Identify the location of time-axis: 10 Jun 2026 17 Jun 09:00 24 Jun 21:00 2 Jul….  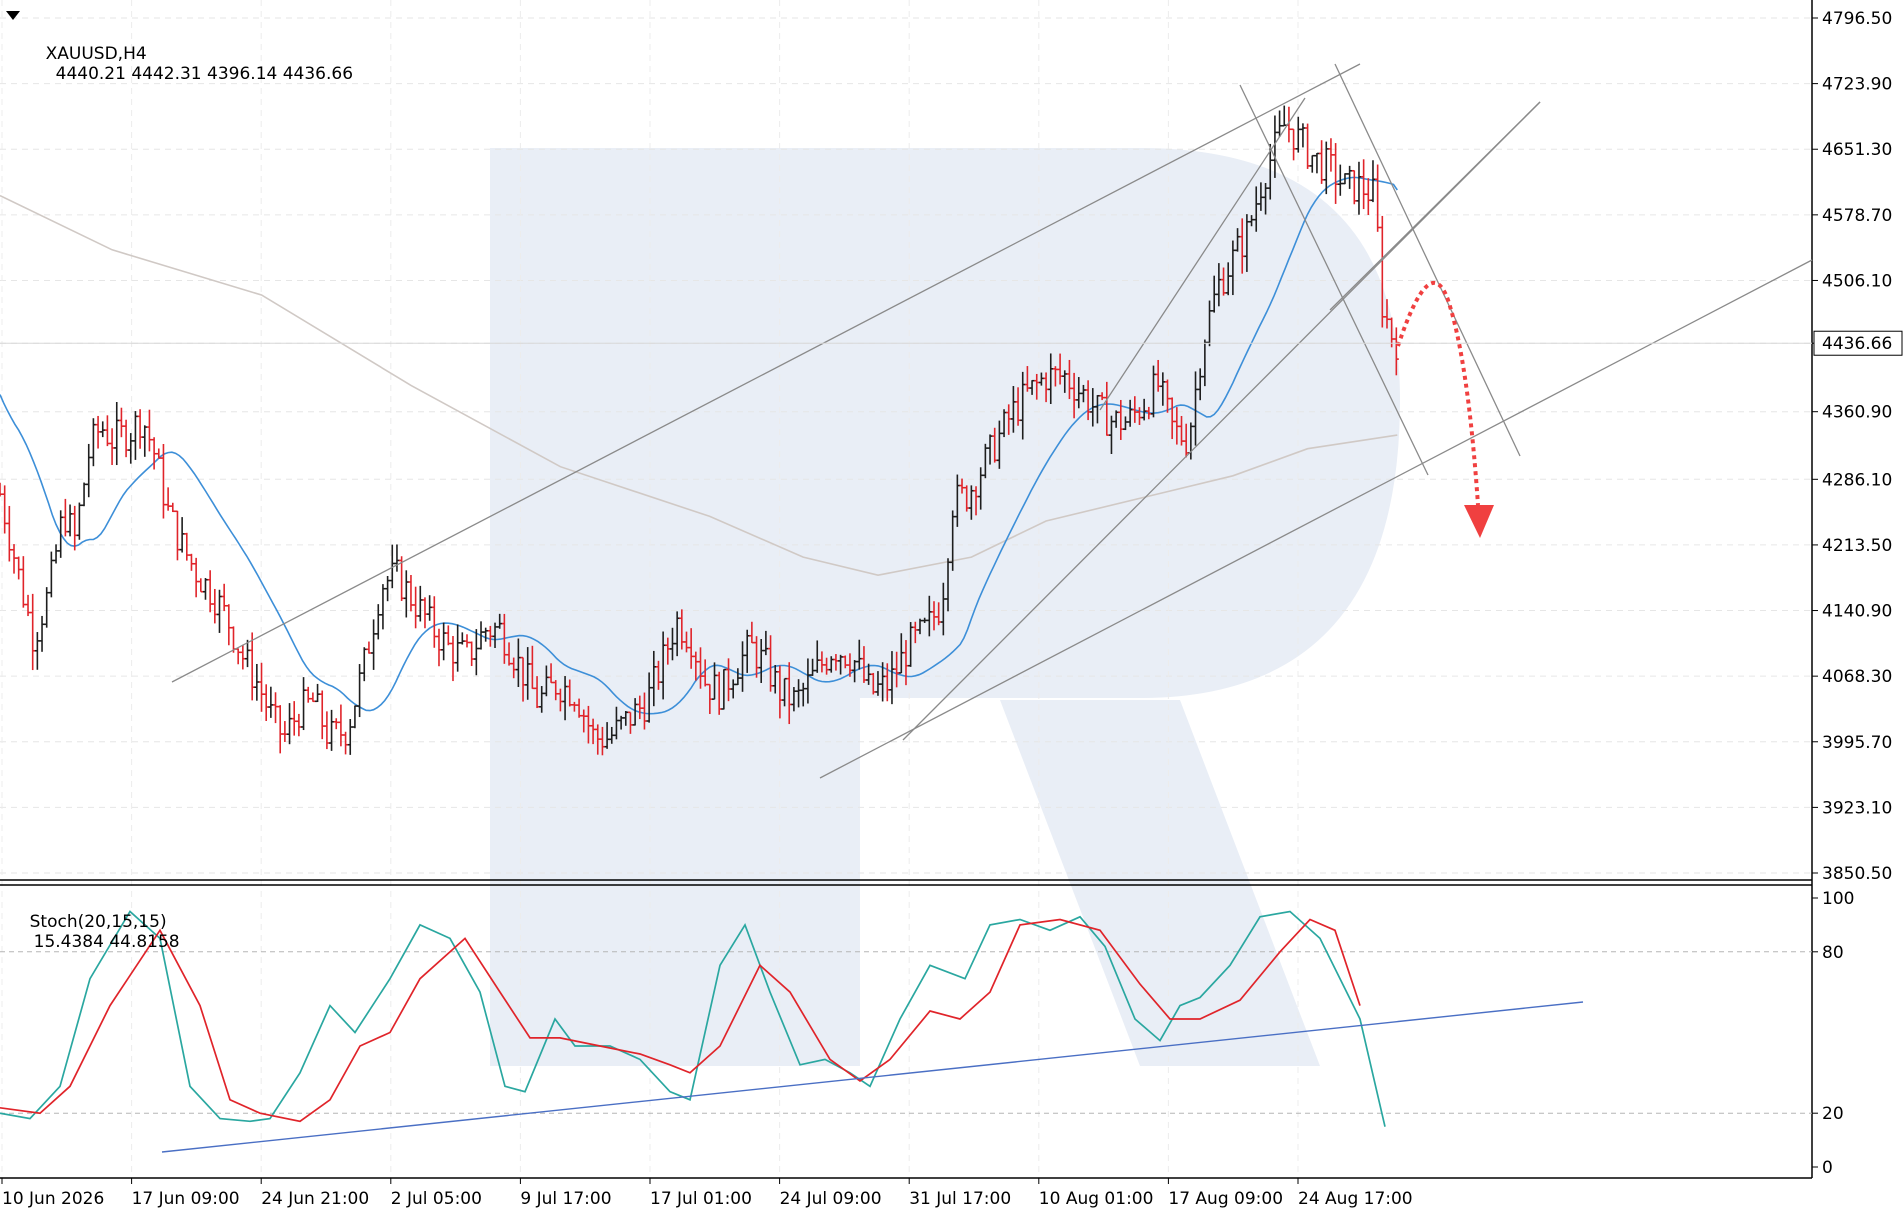
(707, 1193).